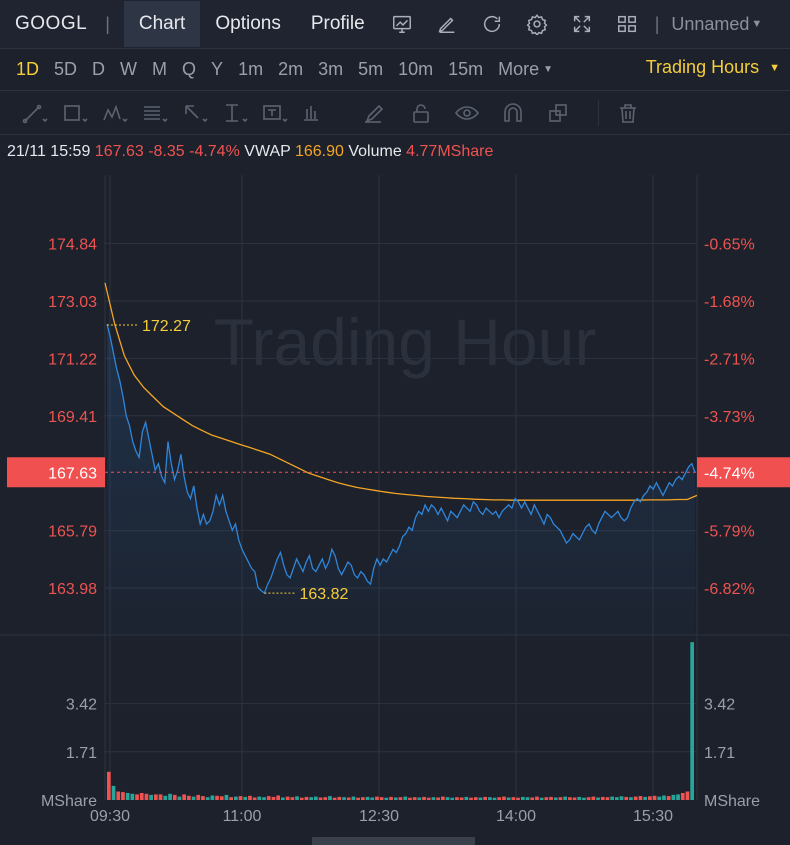  What do you see at coordinates (72, 245) in the screenshot?
I see `left-price-tick: 174.84` at bounding box center [72, 245].